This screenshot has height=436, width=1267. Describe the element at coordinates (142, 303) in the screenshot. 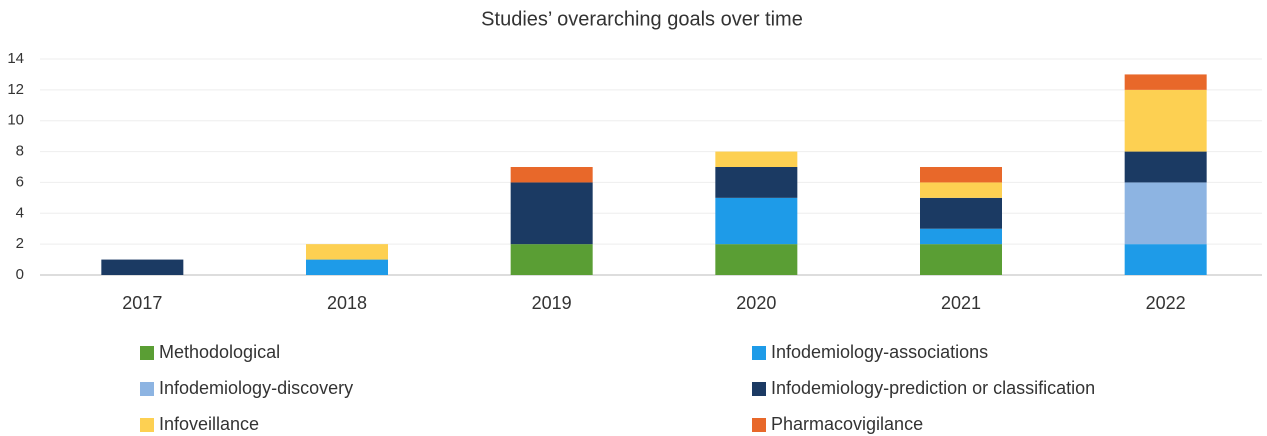

I see `x-tick-label: 2017` at that location.